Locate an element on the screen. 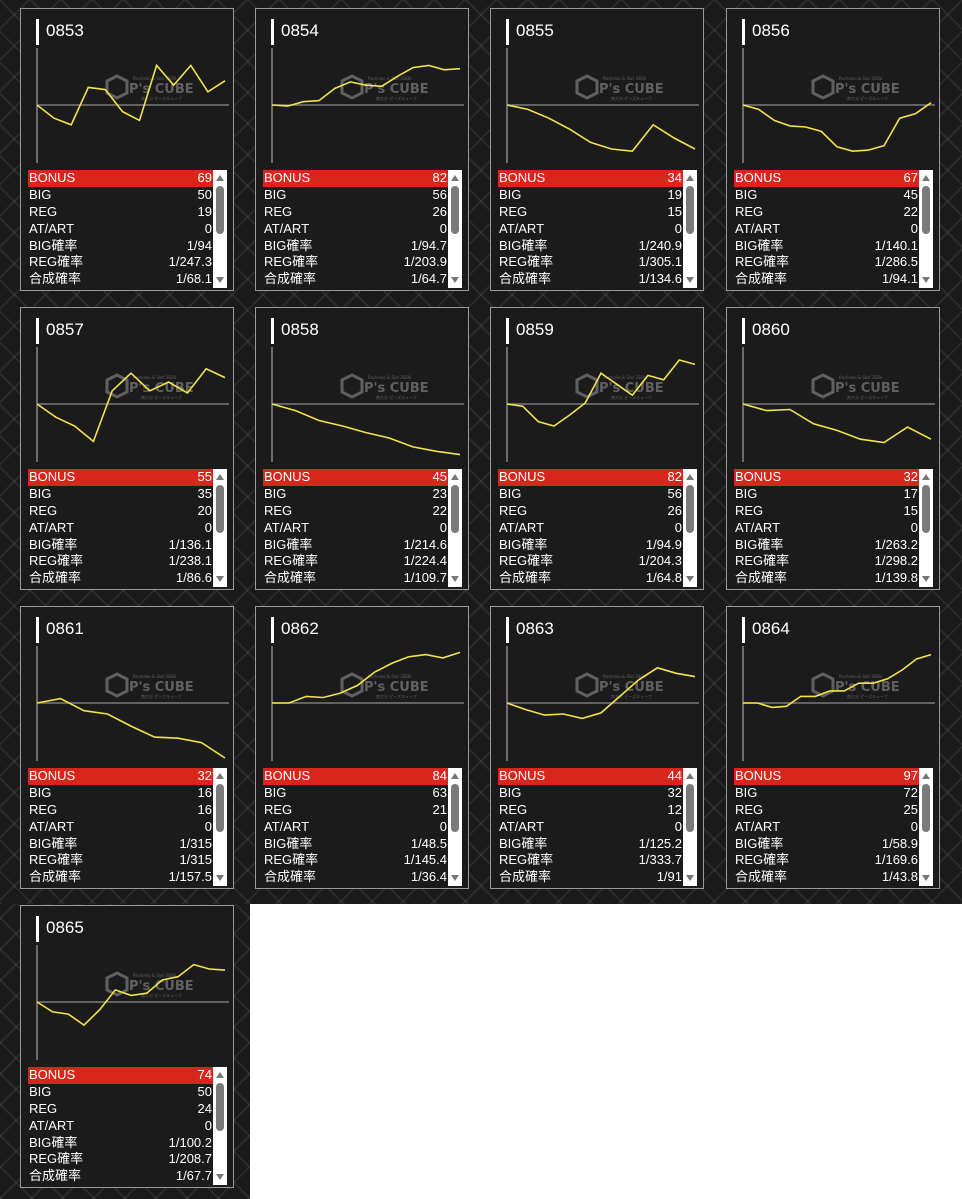 Image resolution: width=962 pixels, height=1199 pixels. total-rate: 1/139.8 is located at coordinates (896, 578).